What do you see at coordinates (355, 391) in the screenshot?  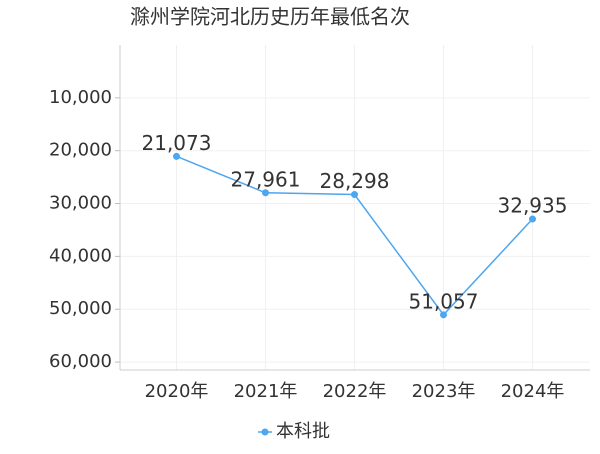 I see `x-tick-label: 2022年` at bounding box center [355, 391].